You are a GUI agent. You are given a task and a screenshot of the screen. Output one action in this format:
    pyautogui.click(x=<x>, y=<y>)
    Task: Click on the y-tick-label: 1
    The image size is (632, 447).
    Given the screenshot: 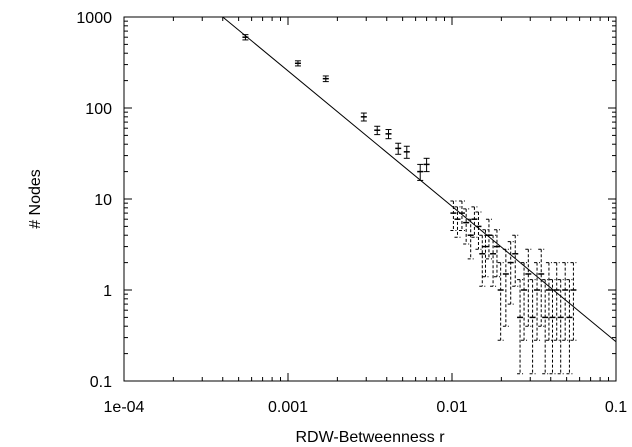 What is the action you would take?
    pyautogui.click(x=107, y=291)
    